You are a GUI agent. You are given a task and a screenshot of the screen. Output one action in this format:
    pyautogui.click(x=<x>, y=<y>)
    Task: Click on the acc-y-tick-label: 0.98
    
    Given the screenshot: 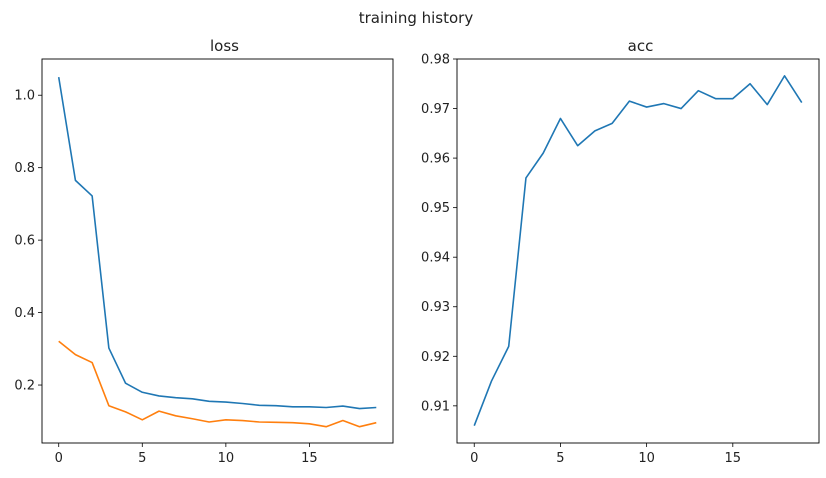 What is the action you would take?
    pyautogui.click(x=435, y=60)
    